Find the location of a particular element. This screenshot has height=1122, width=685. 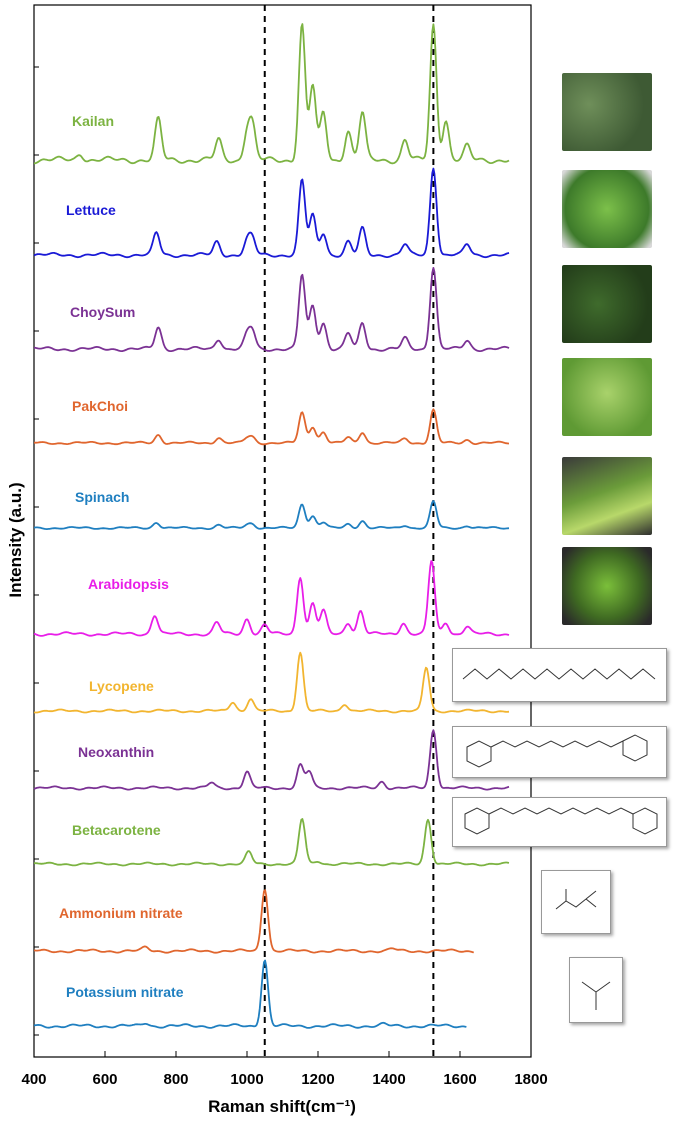

x-tick-label-1600: 1600 is located at coordinates (459, 1079).